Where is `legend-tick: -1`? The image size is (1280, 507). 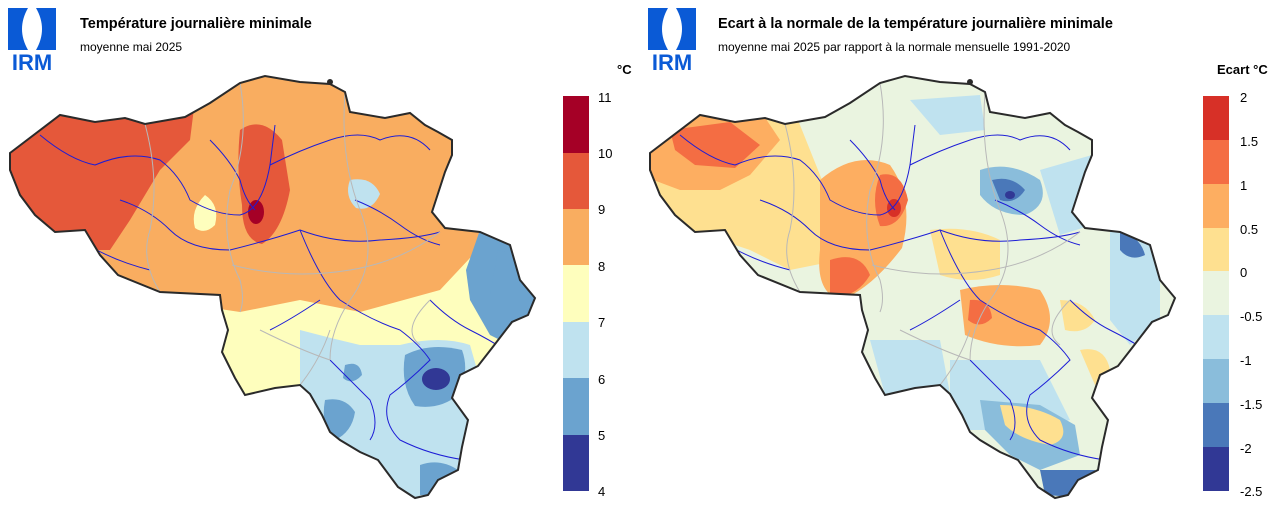 legend-tick: -1 is located at coordinates (1246, 360).